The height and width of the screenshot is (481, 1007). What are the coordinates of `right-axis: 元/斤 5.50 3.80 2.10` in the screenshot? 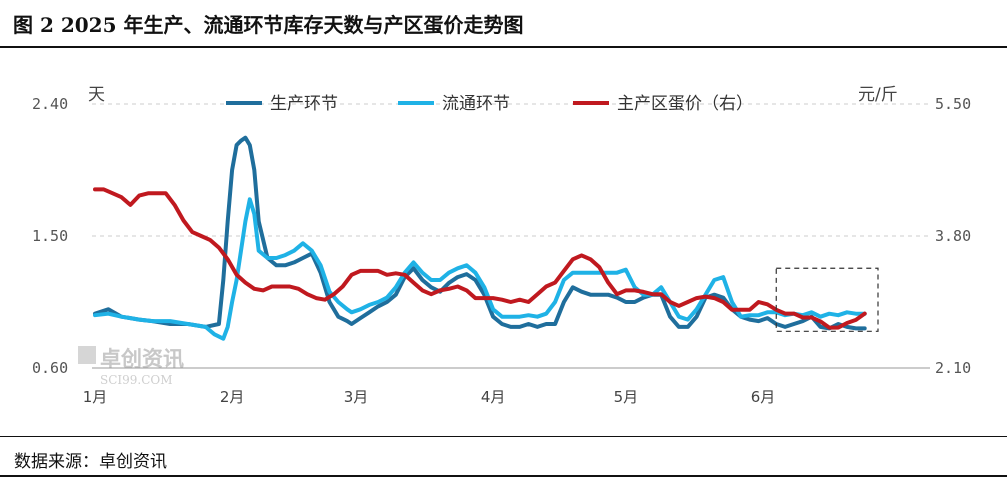 It's located at (914, 231).